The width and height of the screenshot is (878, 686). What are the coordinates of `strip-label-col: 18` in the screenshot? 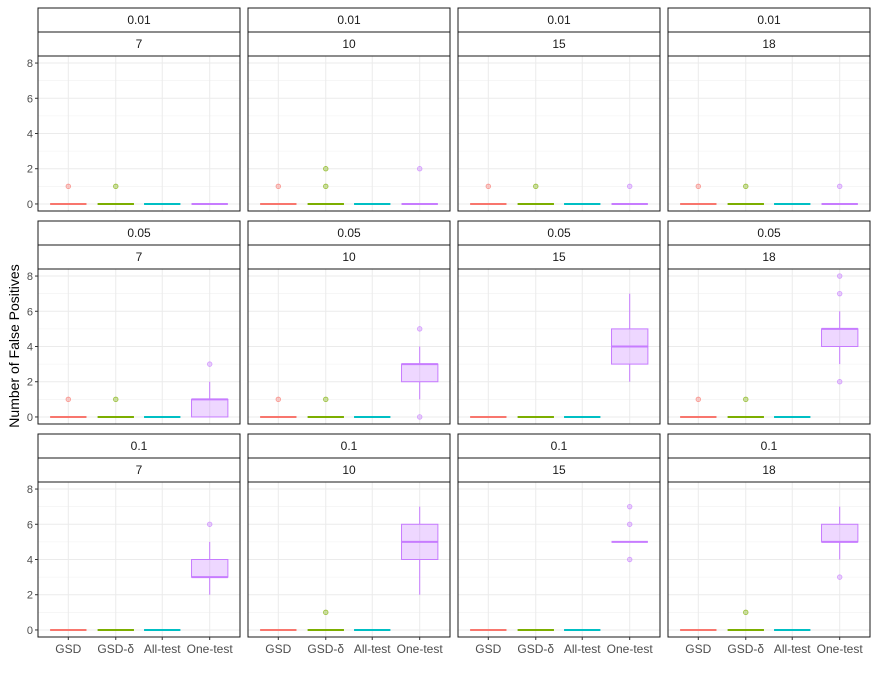 It's located at (769, 257).